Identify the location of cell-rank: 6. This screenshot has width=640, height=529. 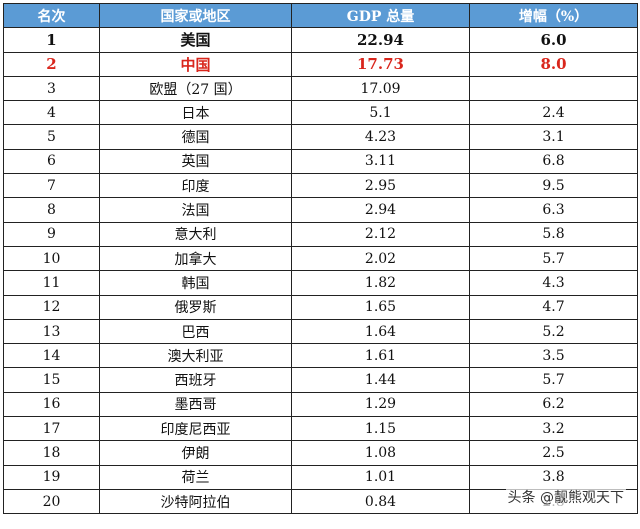
(51, 161).